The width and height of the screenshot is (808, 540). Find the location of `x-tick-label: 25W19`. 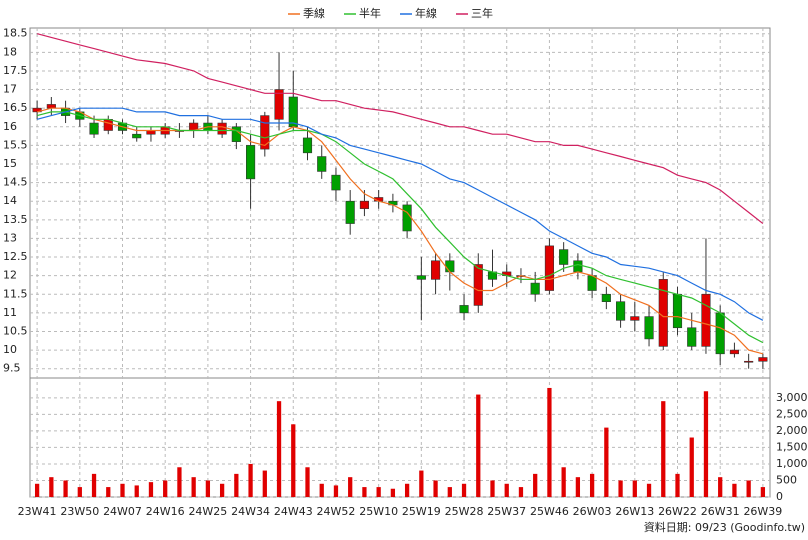

x-tick-label: 25W19 is located at coordinates (421, 511).